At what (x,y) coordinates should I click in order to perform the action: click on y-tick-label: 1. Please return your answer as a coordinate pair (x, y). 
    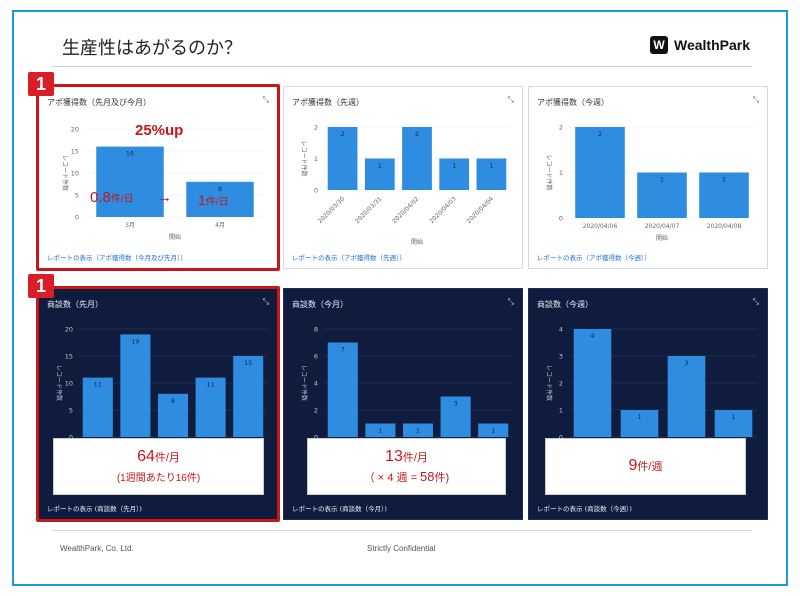
    Looking at the image, I should click on (316, 159).